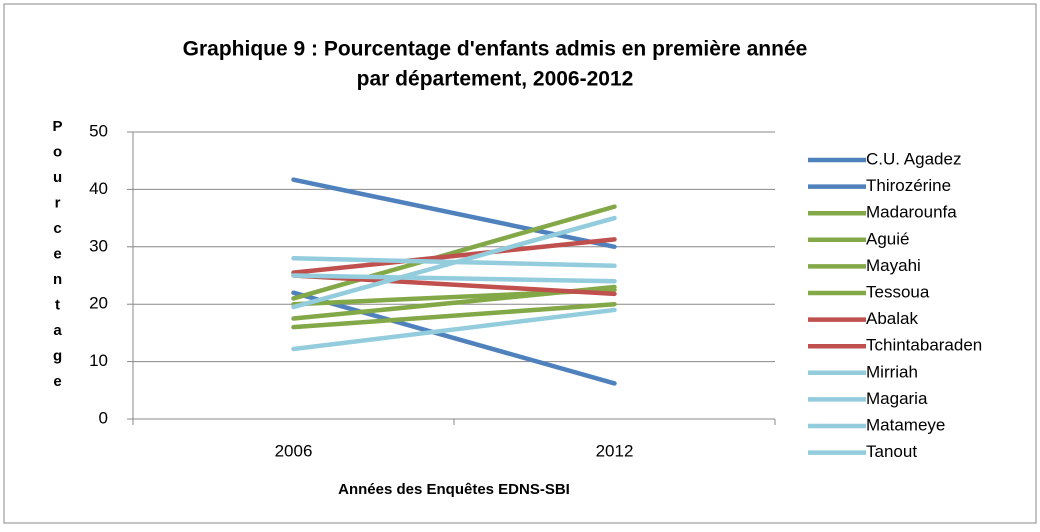 The image size is (1040, 532). What do you see at coordinates (911, 212) in the screenshot?
I see `legend-label: Madarounfa` at bounding box center [911, 212].